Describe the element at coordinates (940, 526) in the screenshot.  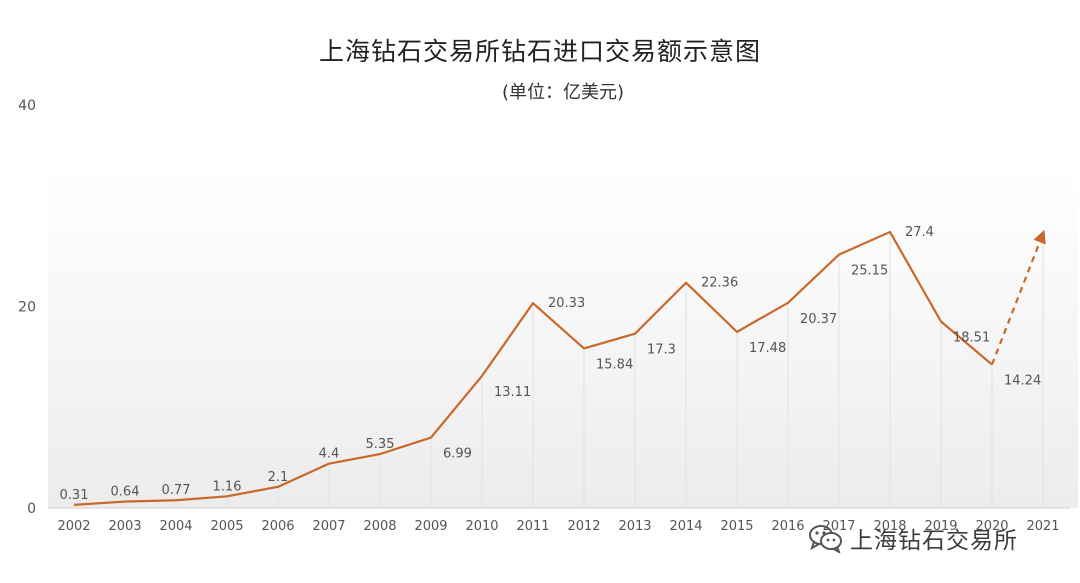
I see `x-tick-label: 2019` at that location.